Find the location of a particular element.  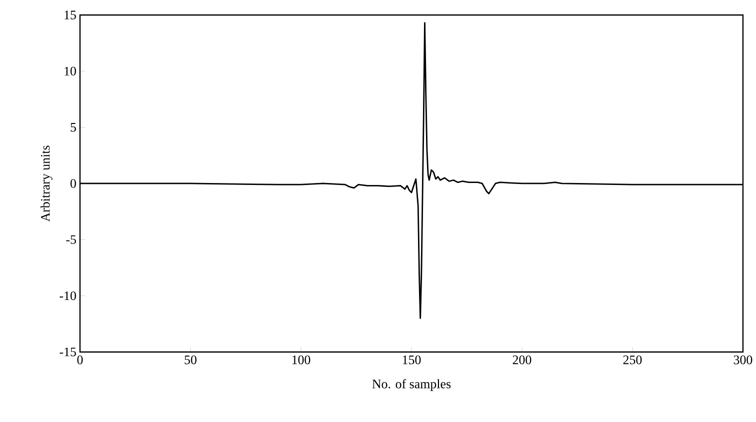

x-tick-label: 250 is located at coordinates (632, 360).